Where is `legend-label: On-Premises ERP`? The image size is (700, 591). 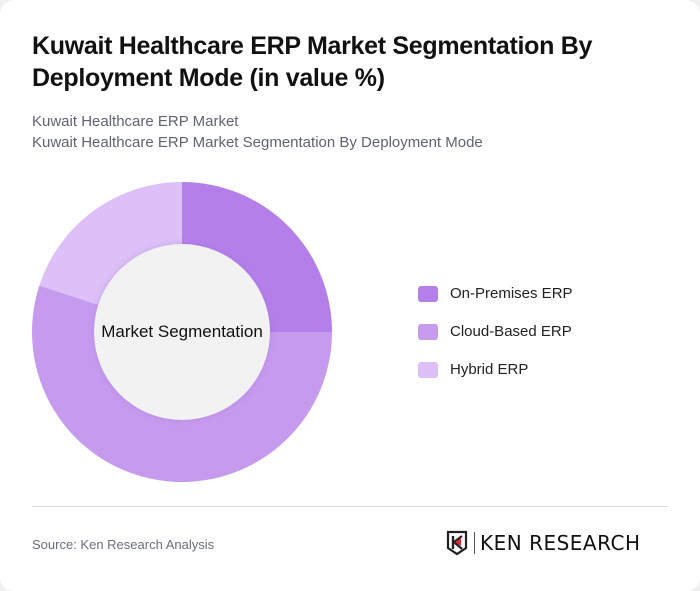
legend-label: On-Premises ERP is located at coordinates (511, 293).